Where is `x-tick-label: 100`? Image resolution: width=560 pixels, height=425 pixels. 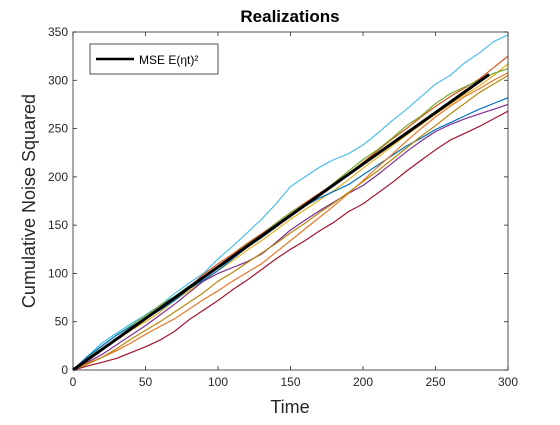
x-tick-label: 100 is located at coordinates (218, 382).